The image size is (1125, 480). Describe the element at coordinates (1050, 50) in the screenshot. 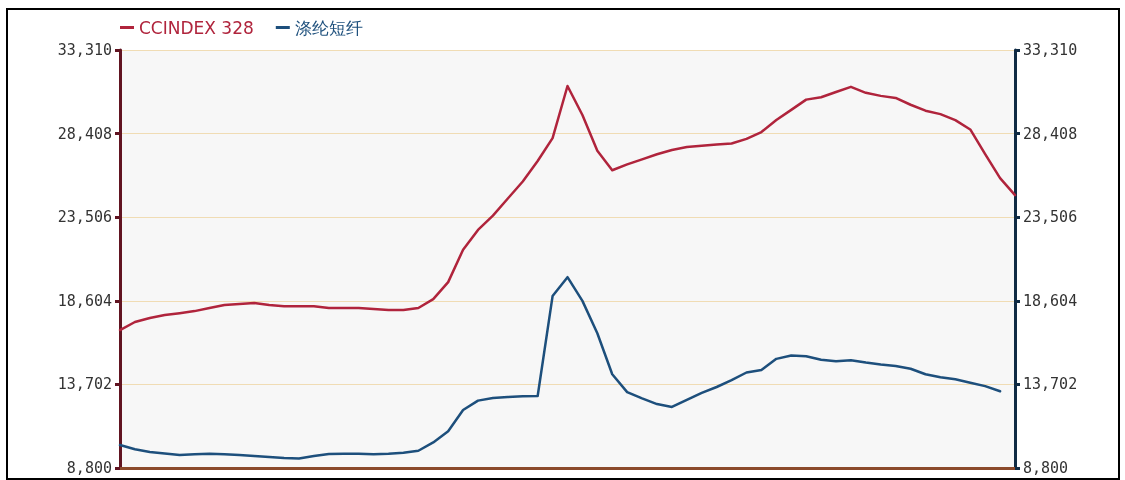

I see `y2-tick-label: 33,310` at that location.